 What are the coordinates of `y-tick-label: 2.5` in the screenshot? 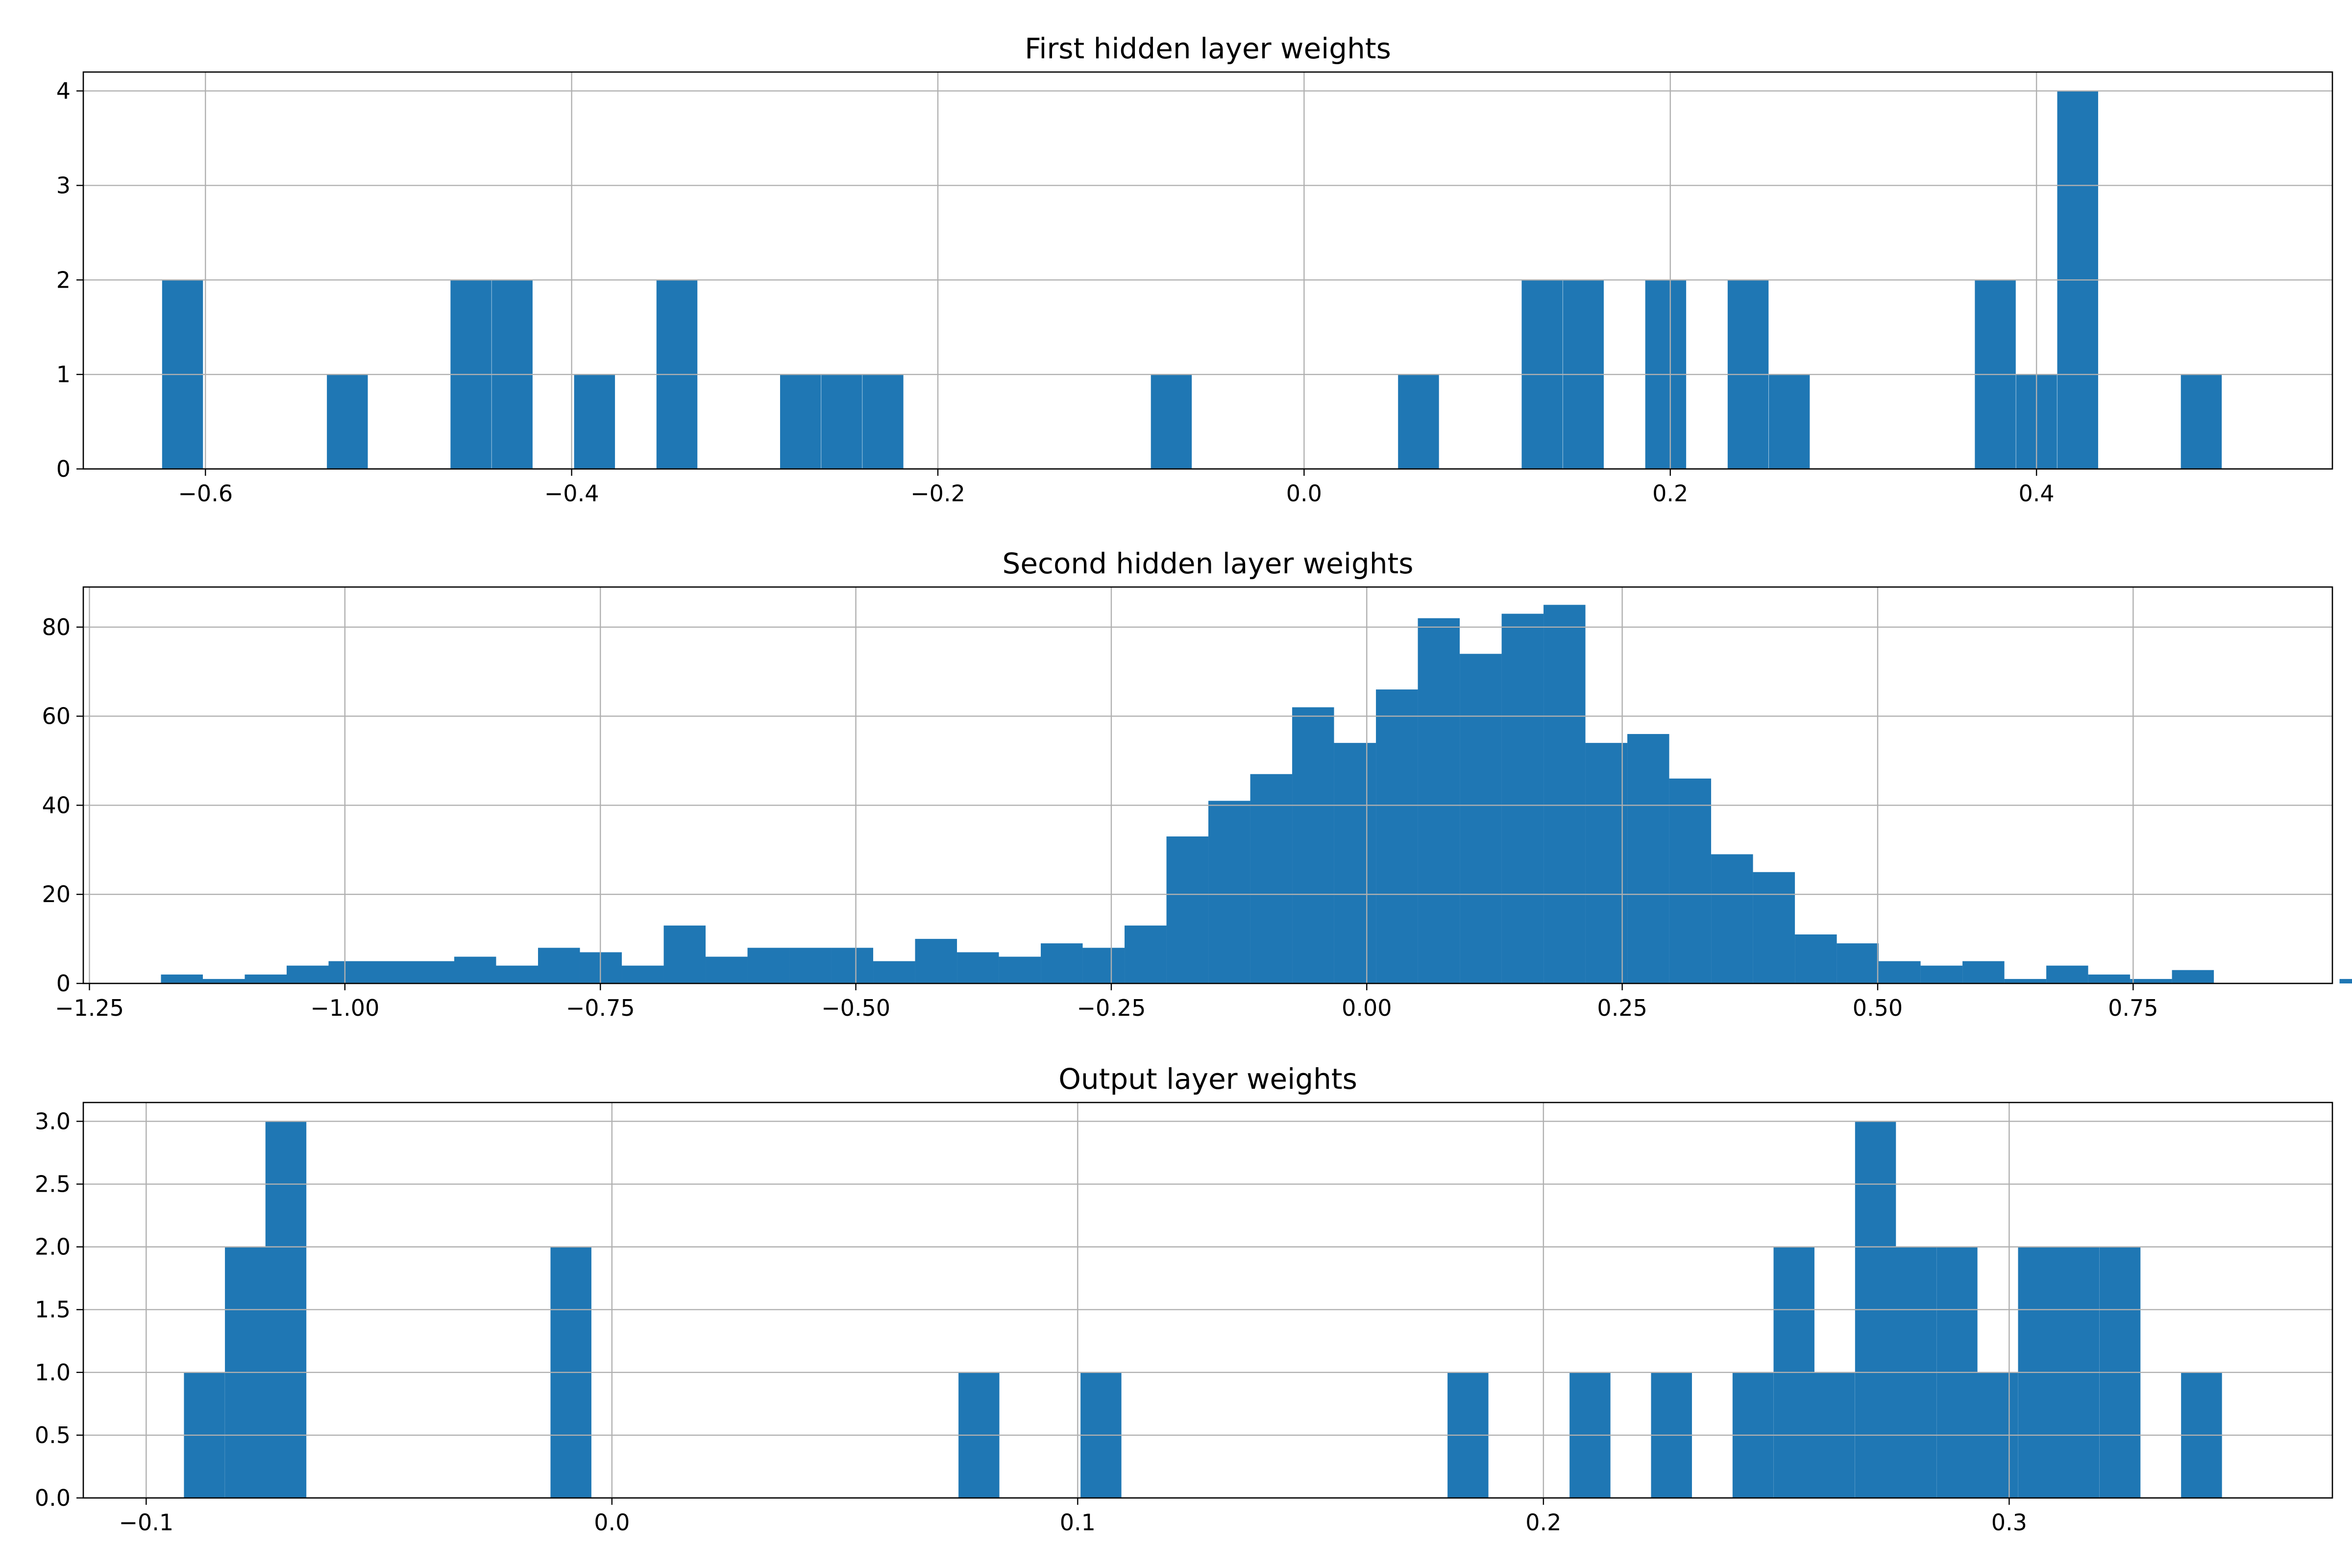 It's located at (53, 1184).